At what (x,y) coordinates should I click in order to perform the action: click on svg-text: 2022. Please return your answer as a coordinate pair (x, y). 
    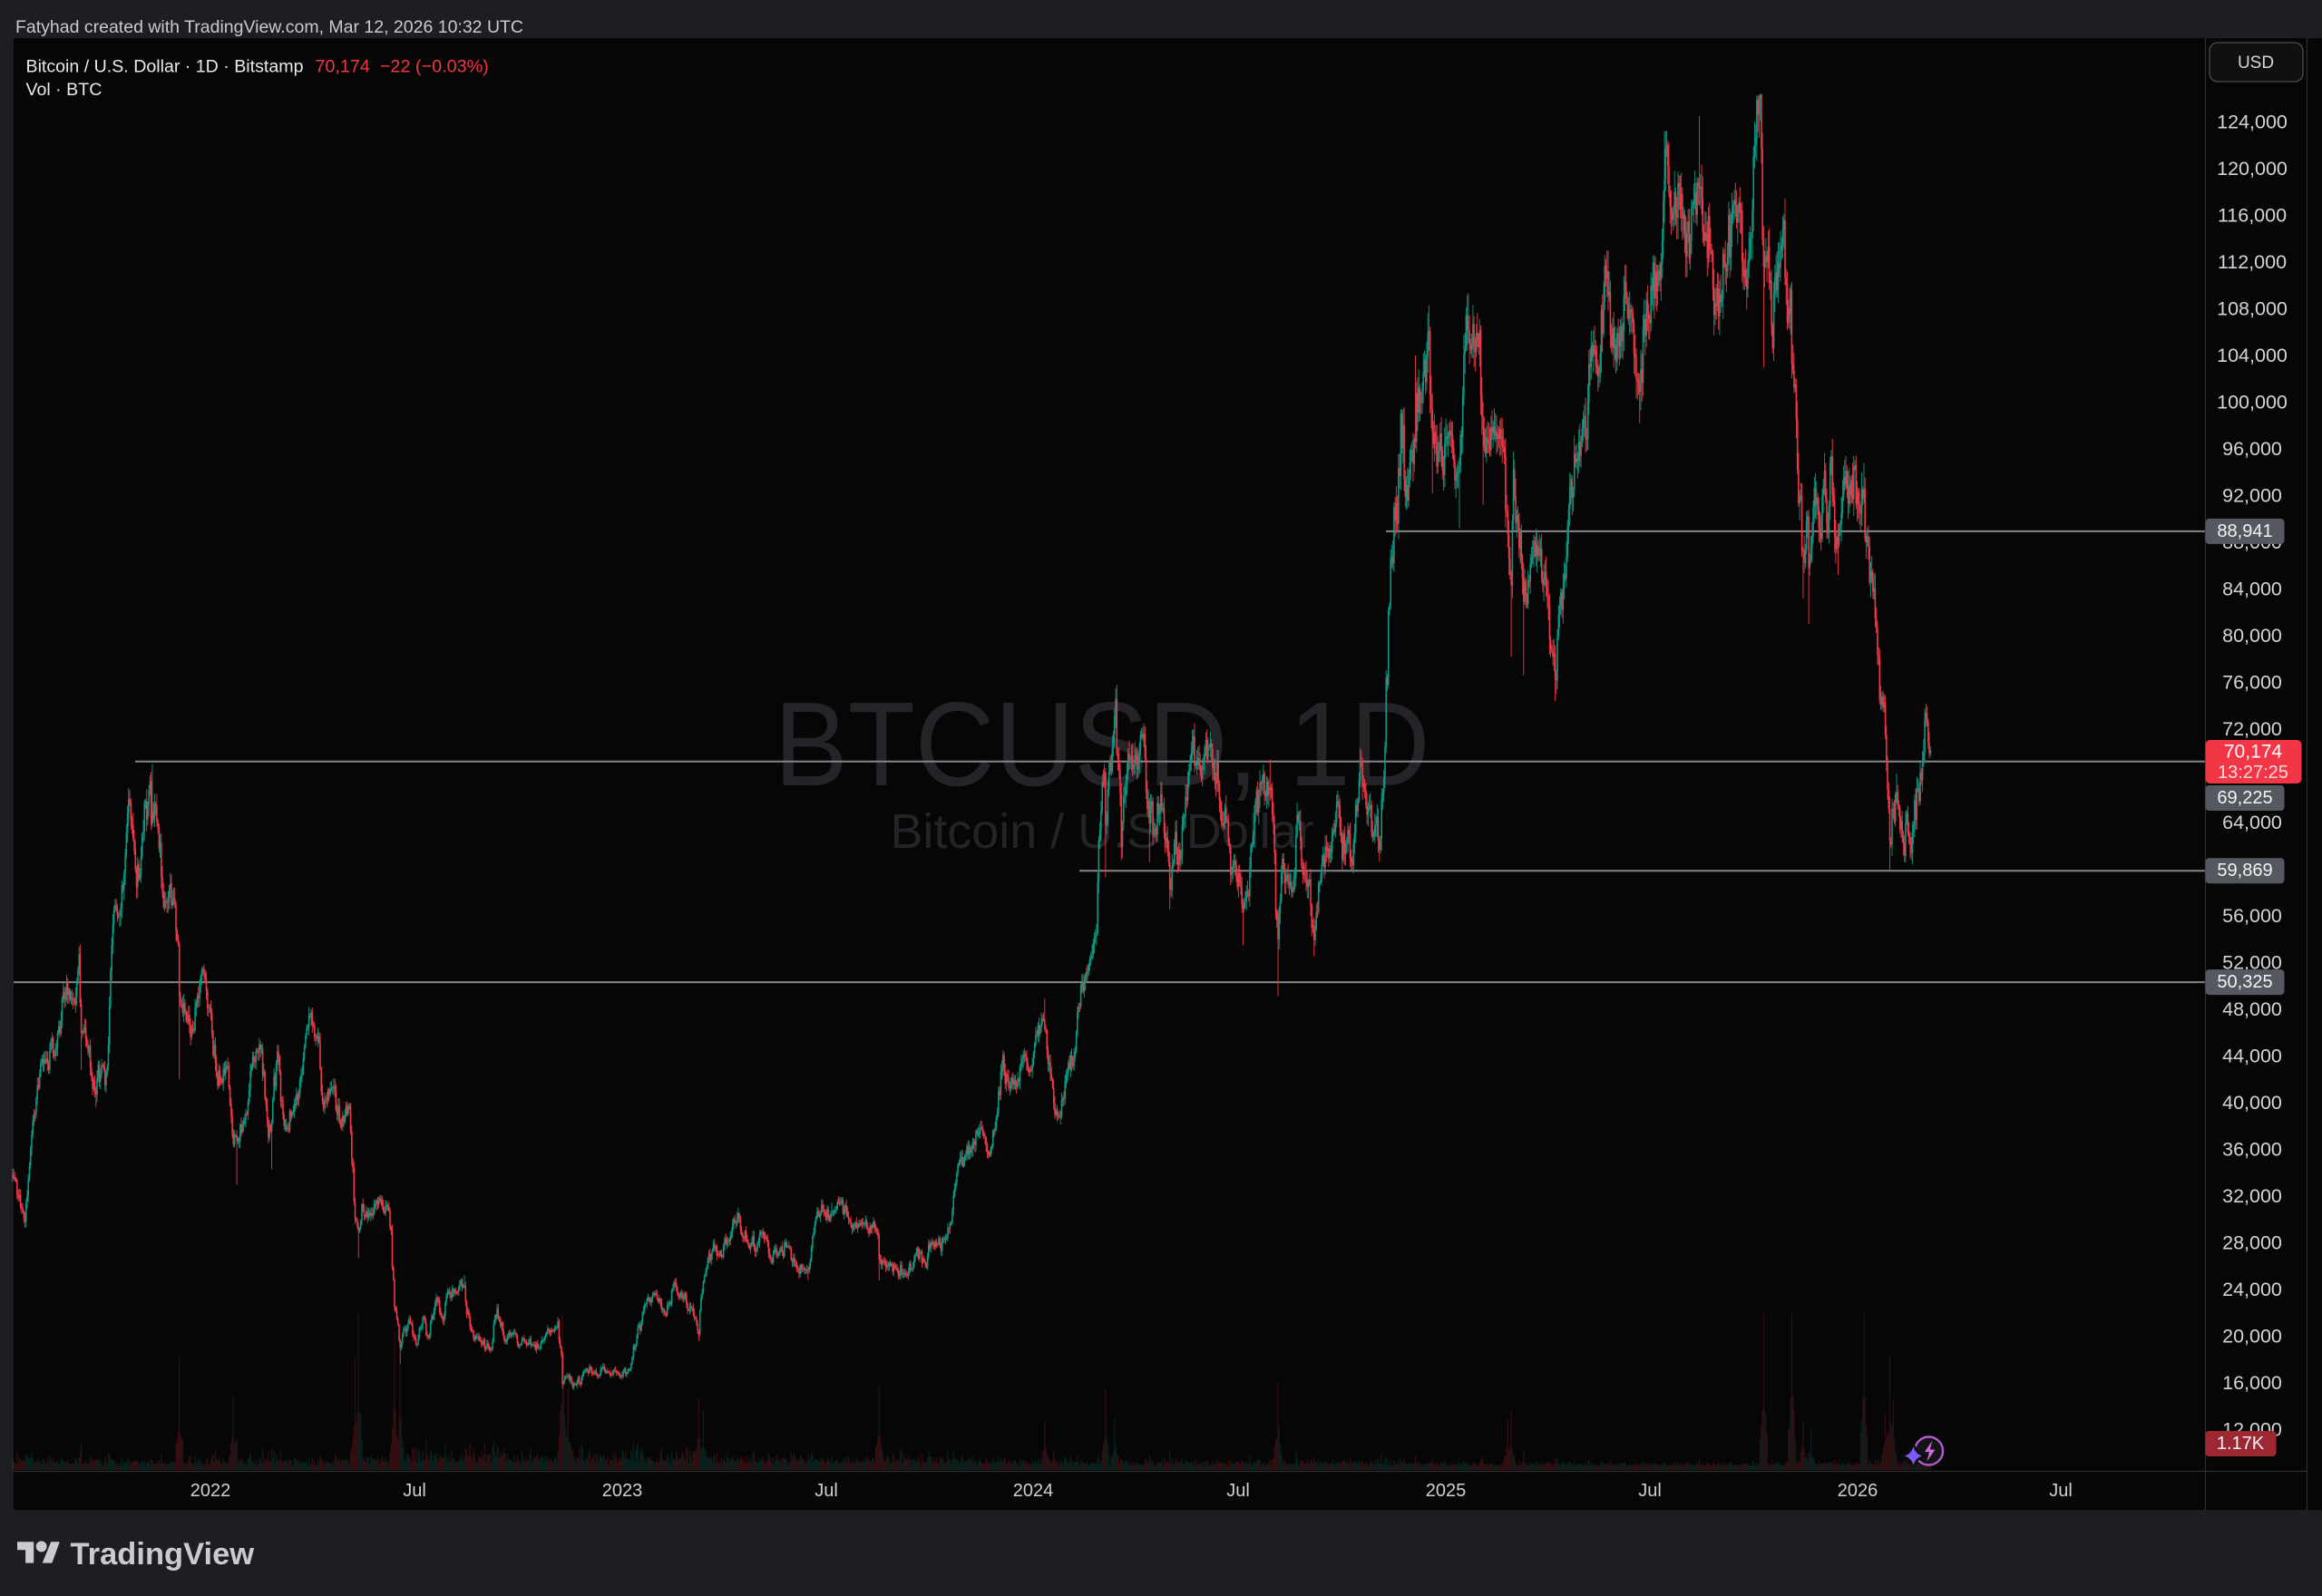
    Looking at the image, I should click on (210, 1491).